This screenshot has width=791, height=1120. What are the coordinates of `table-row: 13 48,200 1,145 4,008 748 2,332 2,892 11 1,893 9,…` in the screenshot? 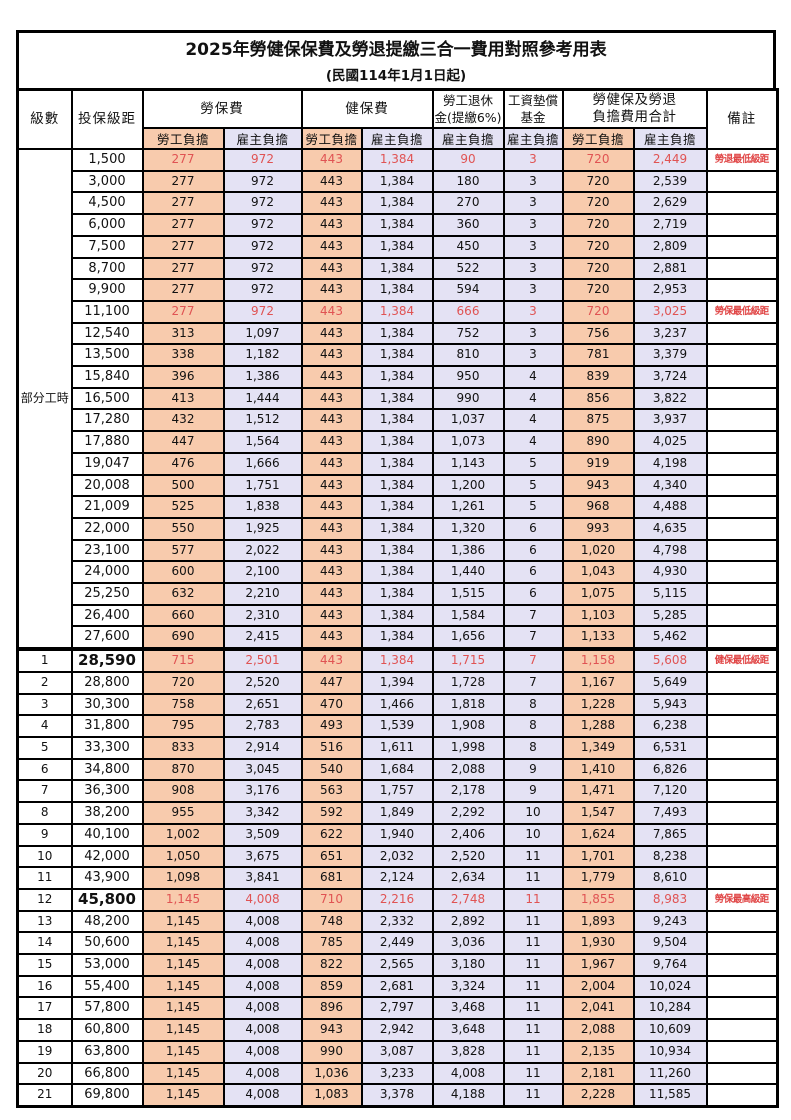 It's located at (397, 921).